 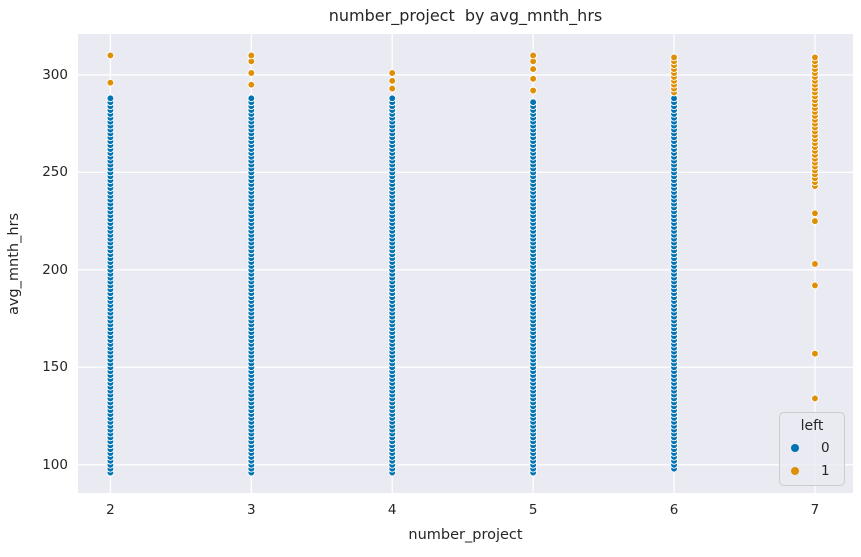 I want to click on legend-entry-label: 0, so click(x=825, y=447).